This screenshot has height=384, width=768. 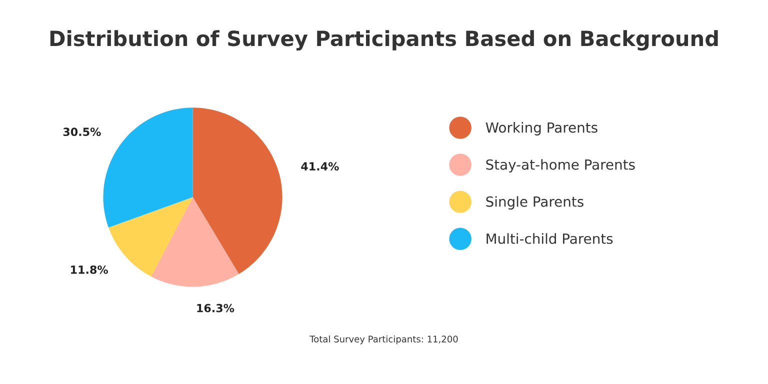 What do you see at coordinates (320, 166) in the screenshot?
I see `data-label: 41.4%` at bounding box center [320, 166].